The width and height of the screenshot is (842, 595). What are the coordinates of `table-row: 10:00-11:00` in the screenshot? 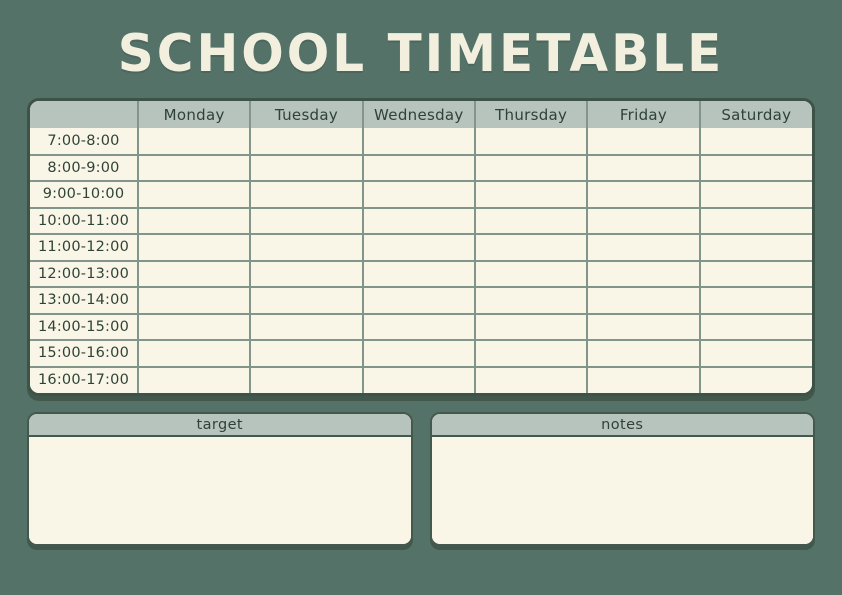 It's located at (421, 220).